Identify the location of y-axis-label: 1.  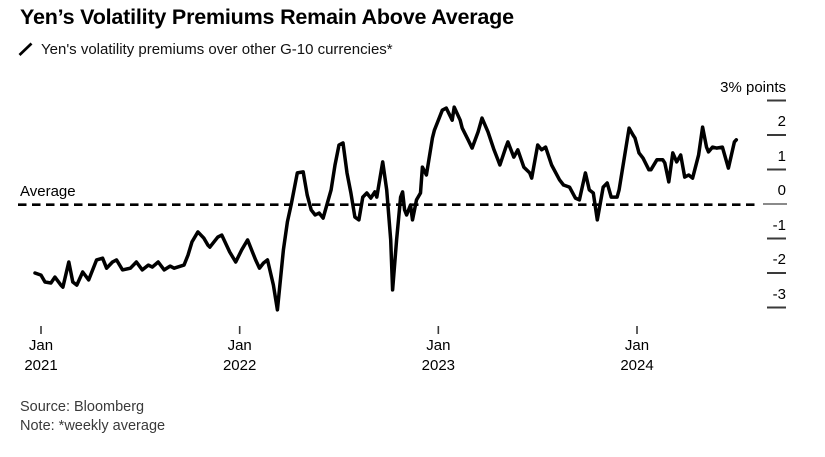
(781, 156).